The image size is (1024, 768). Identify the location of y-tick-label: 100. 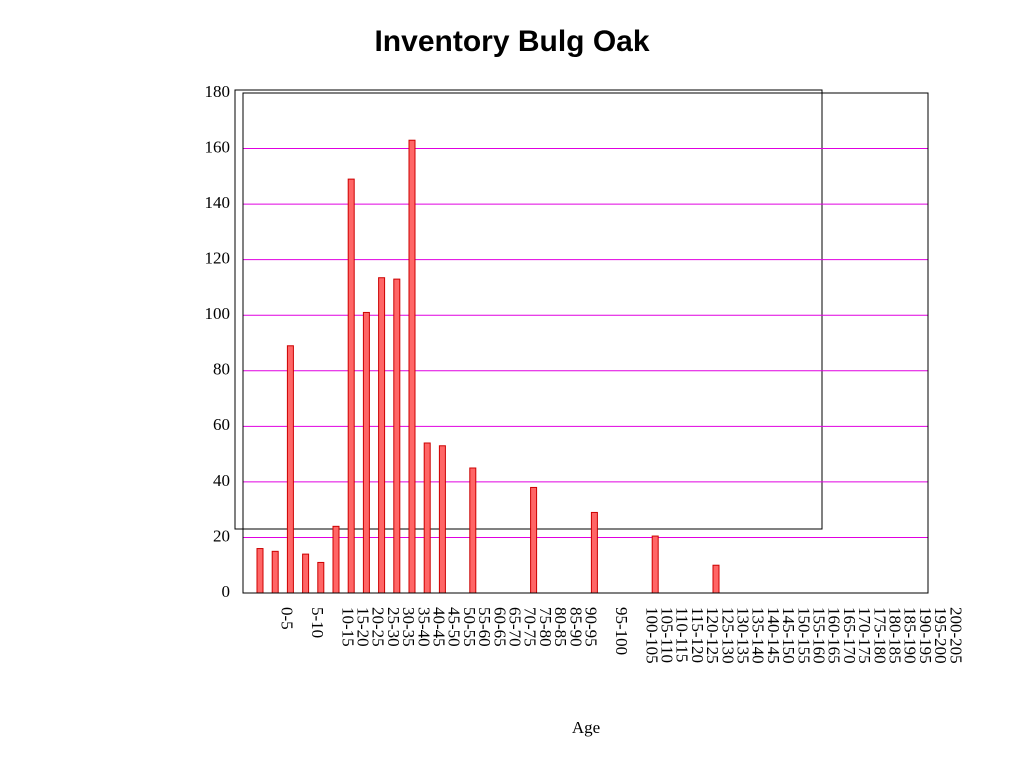
(218, 313).